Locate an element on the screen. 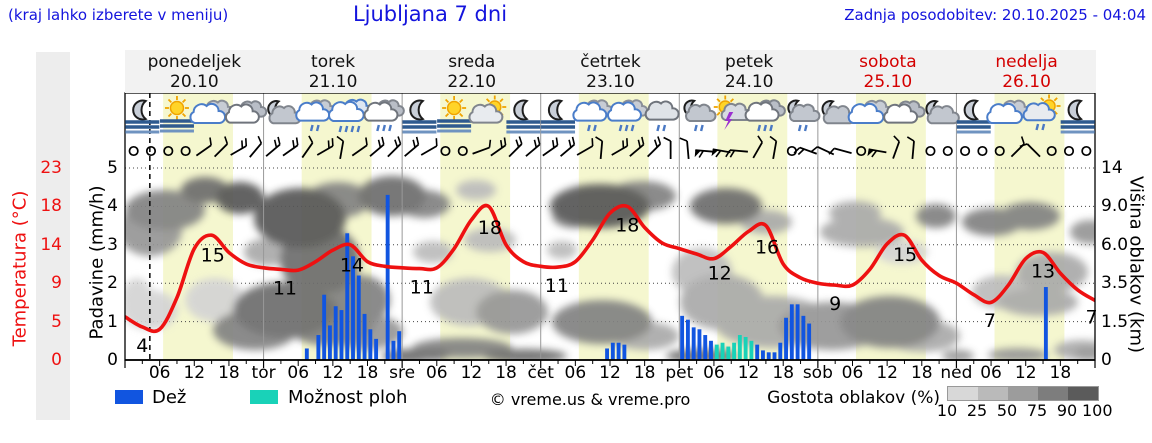 This screenshot has height=443, width=1152. weather-icon-rain is located at coordinates (628, 115).